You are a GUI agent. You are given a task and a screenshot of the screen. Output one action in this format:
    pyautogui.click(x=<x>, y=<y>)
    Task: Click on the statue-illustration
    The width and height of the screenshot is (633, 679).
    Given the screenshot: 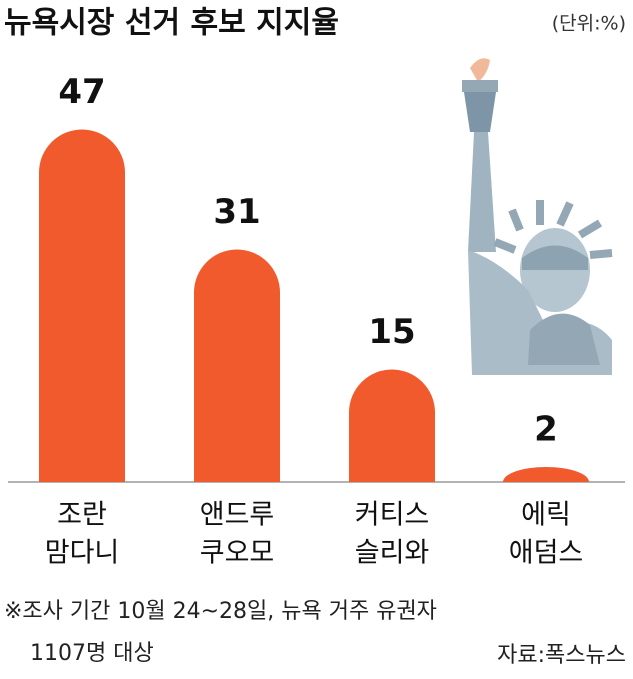 What is the action you would take?
    pyautogui.click(x=537, y=216)
    